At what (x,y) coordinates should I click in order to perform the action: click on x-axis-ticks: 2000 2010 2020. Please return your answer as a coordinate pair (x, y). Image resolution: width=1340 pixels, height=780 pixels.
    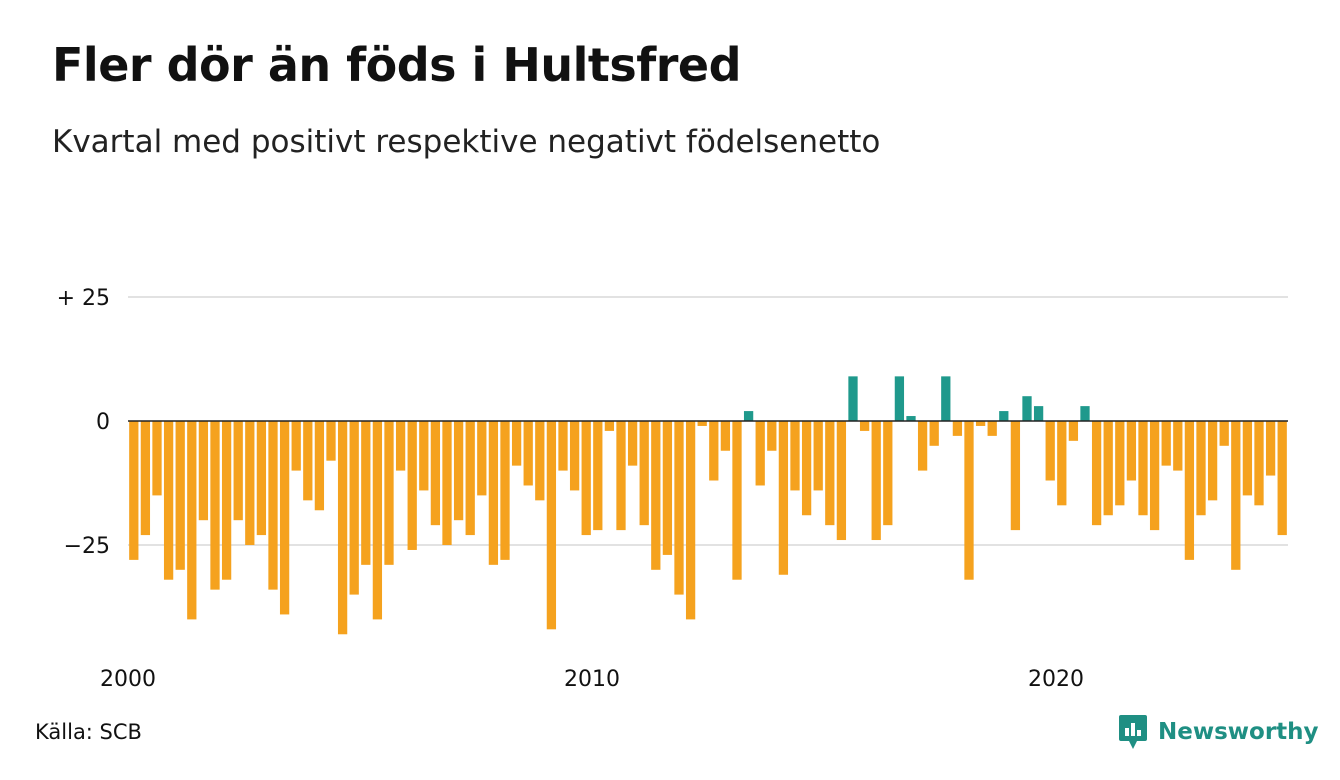
    Looking at the image, I should click on (592, 679).